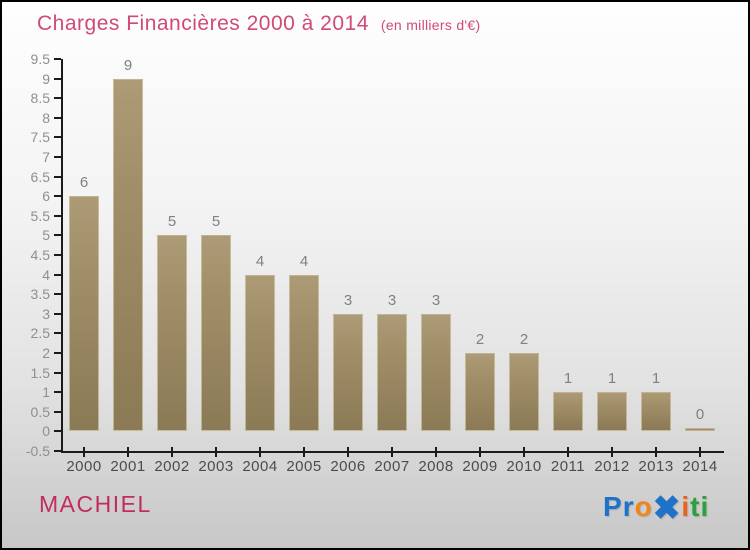 The image size is (750, 550). Describe the element at coordinates (348, 466) in the screenshot. I see `x-axis-label: 2006` at that location.